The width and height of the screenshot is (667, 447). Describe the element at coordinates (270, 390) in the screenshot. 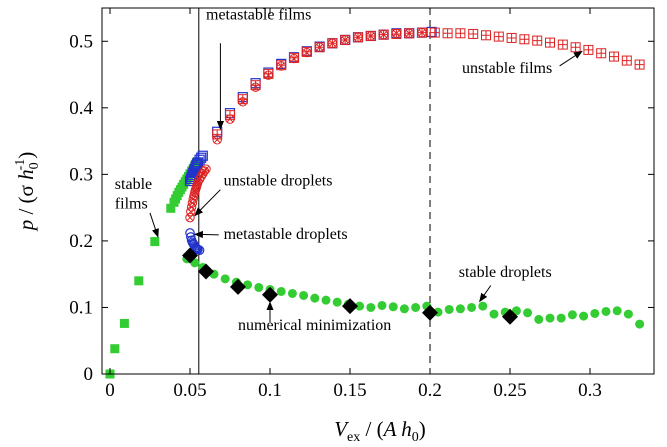

I see `x-tick-label: 0.1` at that location.